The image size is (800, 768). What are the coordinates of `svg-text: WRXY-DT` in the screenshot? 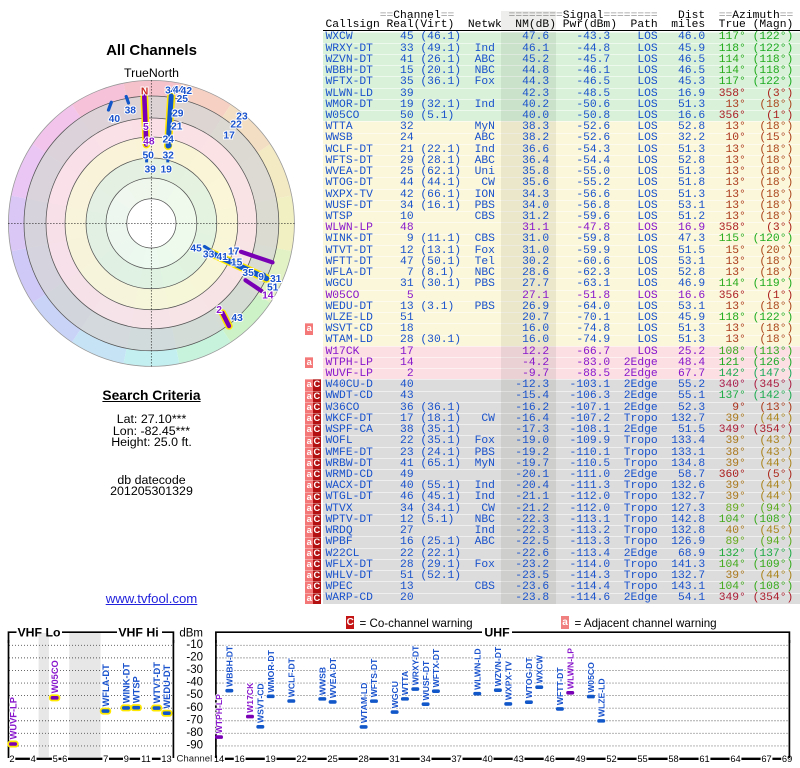 It's located at (416, 665).